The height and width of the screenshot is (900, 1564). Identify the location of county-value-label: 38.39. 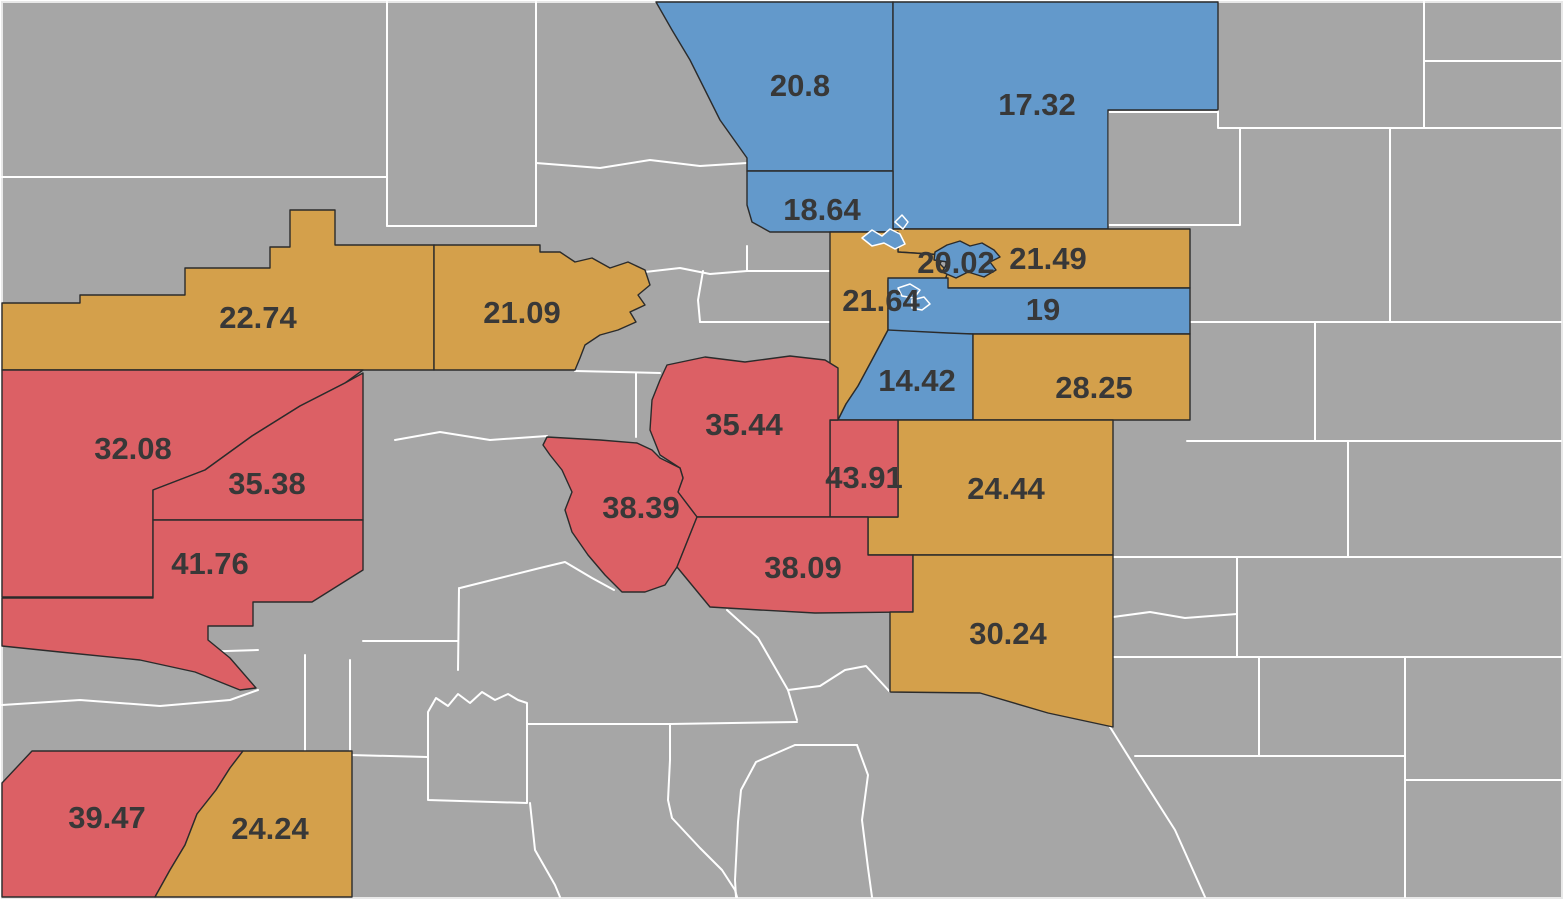
(641, 507).